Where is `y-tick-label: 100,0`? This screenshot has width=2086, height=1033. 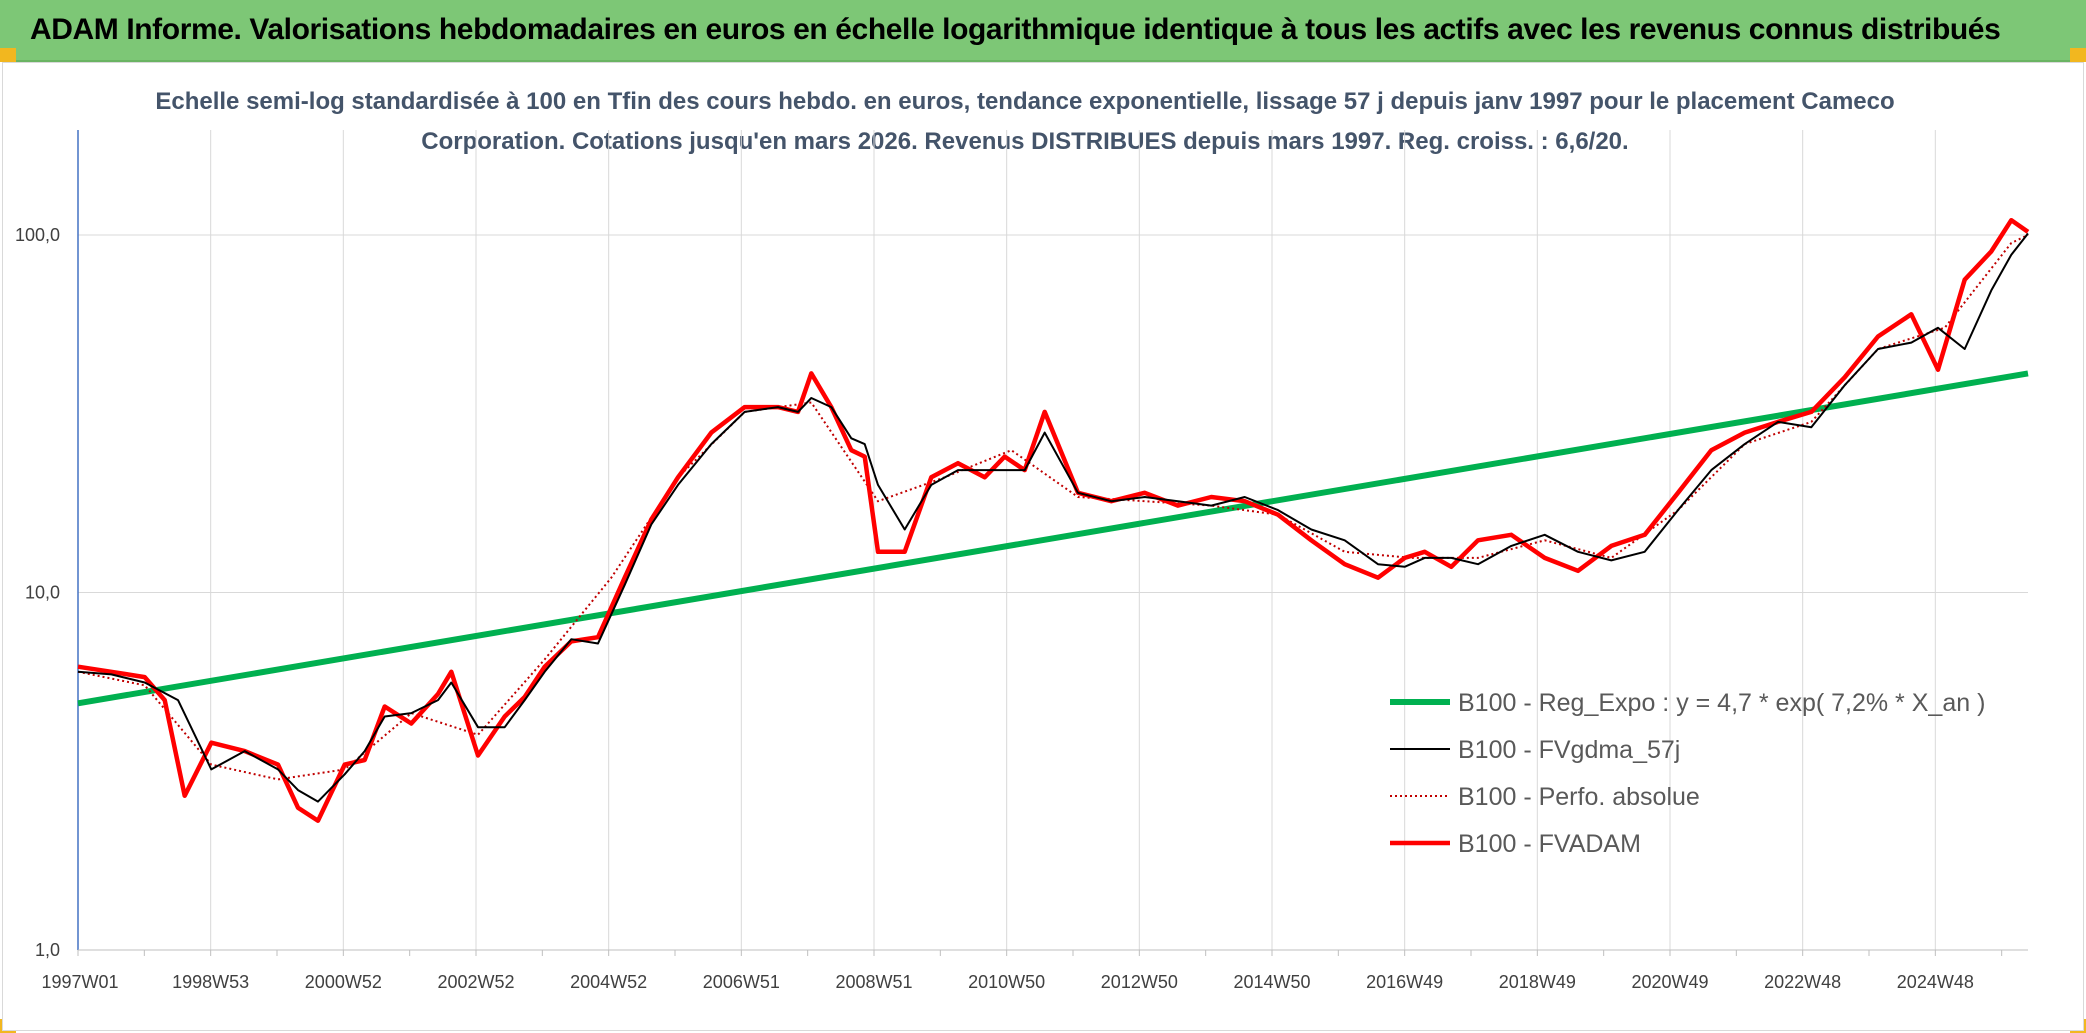
y-tick-label: 100,0 is located at coordinates (37, 235).